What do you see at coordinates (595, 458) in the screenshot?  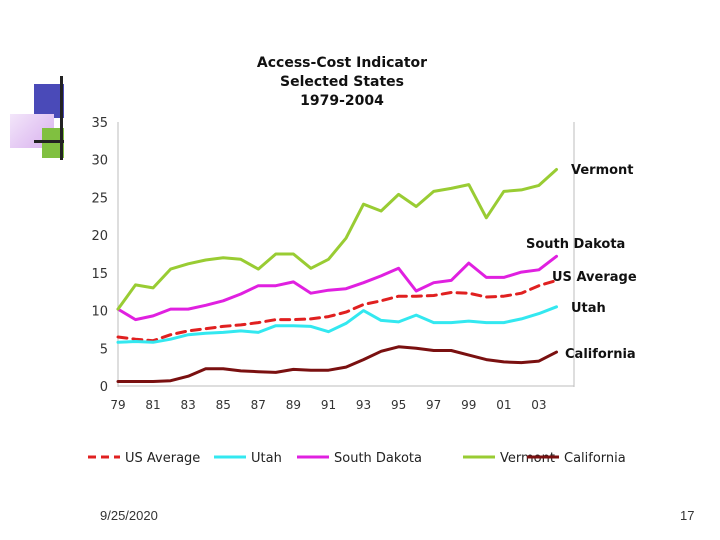 I see `legend-label: California` at bounding box center [595, 458].